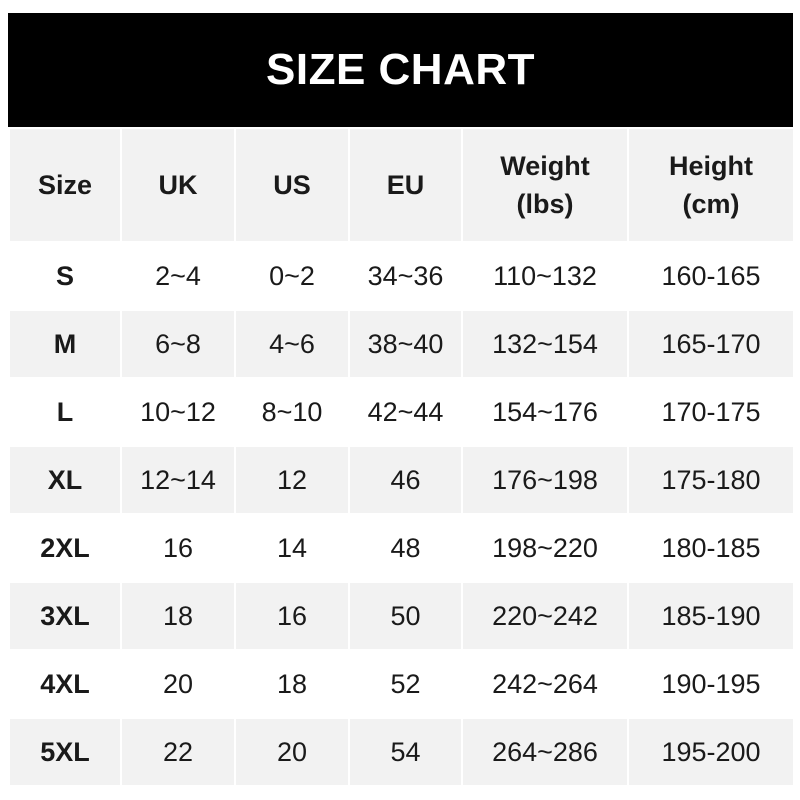 The height and width of the screenshot is (800, 800). I want to click on cell-size: S, so click(65, 276).